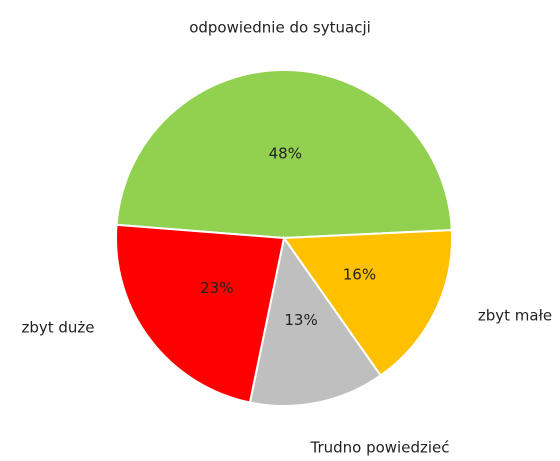  Describe the element at coordinates (515, 316) in the screenshot. I see `category-label: zbyt małe` at that location.